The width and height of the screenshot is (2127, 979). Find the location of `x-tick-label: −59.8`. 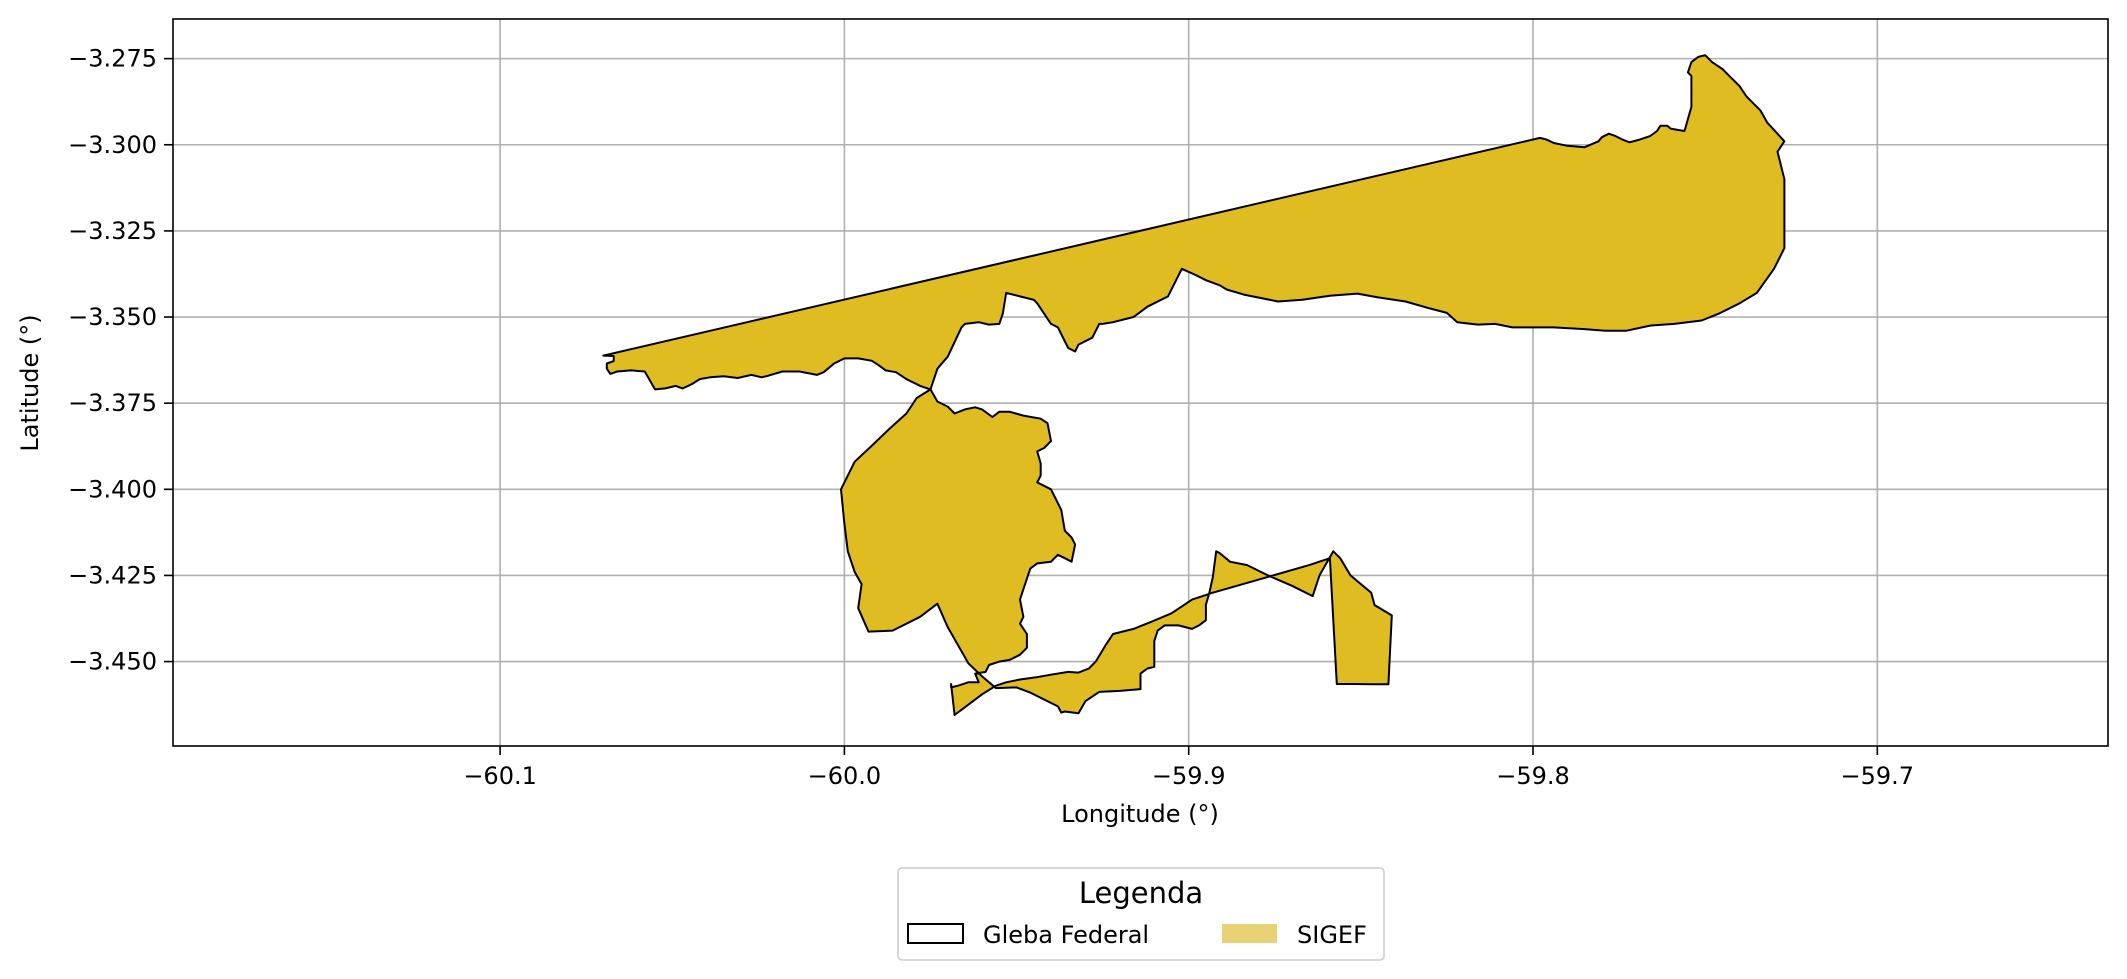

x-tick-label: −59.8 is located at coordinates (1533, 776).